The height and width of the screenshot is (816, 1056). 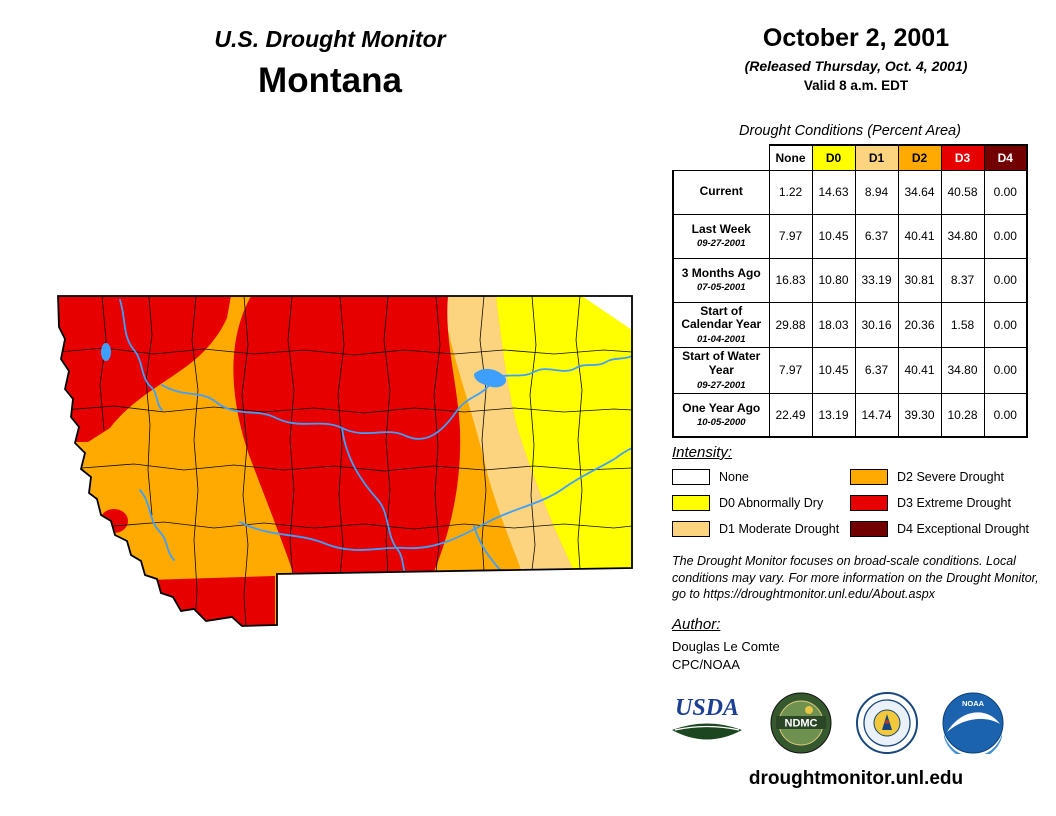 What do you see at coordinates (790, 415) in the screenshot?
I see `value-cell: 22.49` at bounding box center [790, 415].